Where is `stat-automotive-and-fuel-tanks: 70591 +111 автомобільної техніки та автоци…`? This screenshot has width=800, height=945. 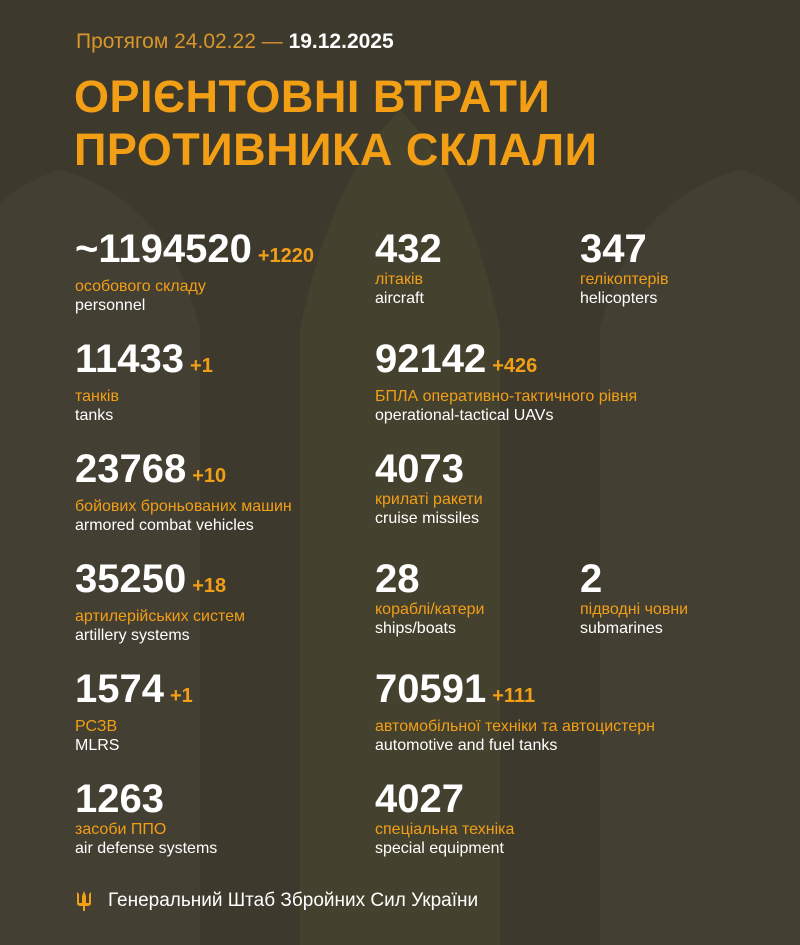 stat-automotive-and-fuel-tanks: 70591 +111 автомобільної техніки та автоци… is located at coordinates (515, 711).